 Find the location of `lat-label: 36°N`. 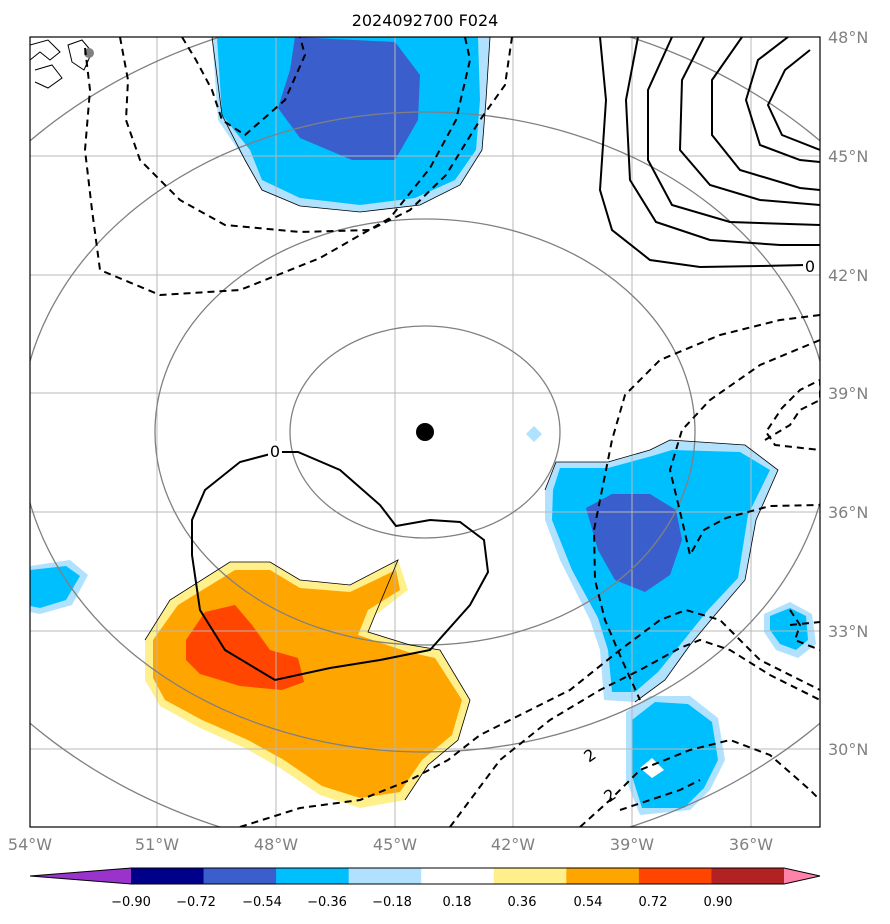

lat-label: 36°N is located at coordinates (848, 512).